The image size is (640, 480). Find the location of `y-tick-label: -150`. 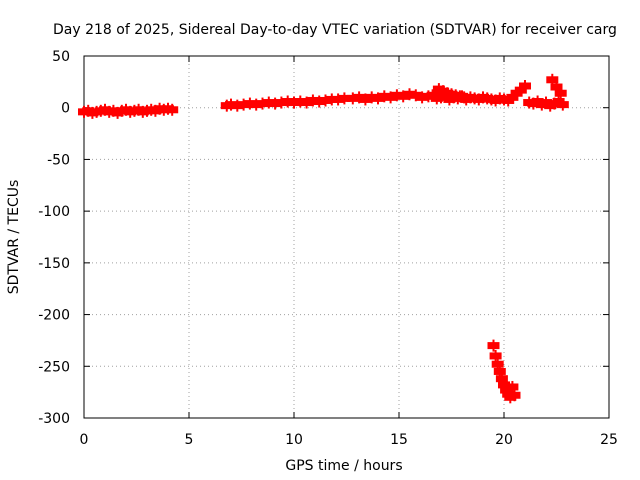

y-tick-label: -150 is located at coordinates (54, 264).